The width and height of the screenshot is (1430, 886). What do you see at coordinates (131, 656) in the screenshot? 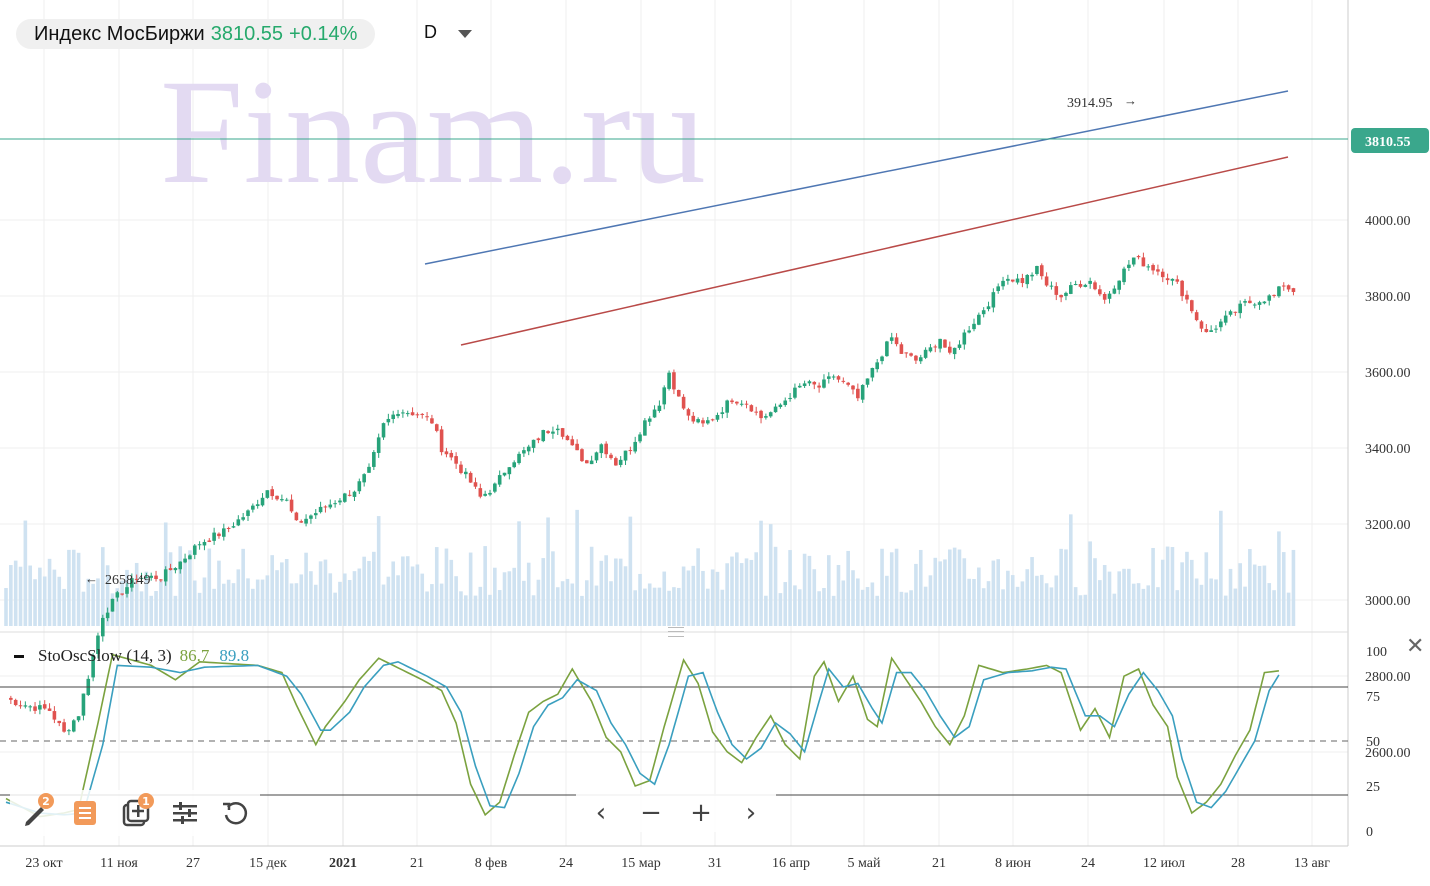
I see `indicator-legend: StoOscSlow (14, 3) 86.7 89.8` at bounding box center [131, 656].